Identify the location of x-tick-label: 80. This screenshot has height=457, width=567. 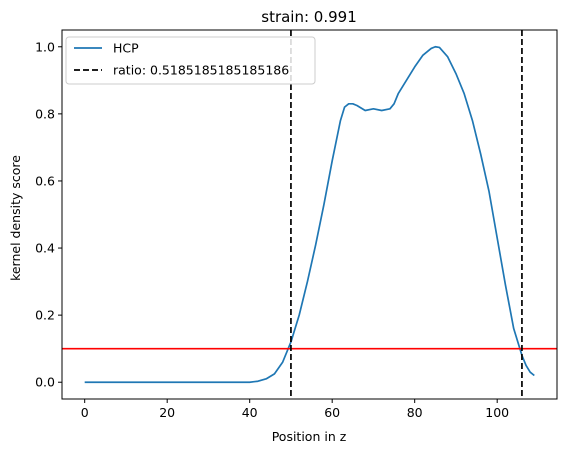
(415, 412).